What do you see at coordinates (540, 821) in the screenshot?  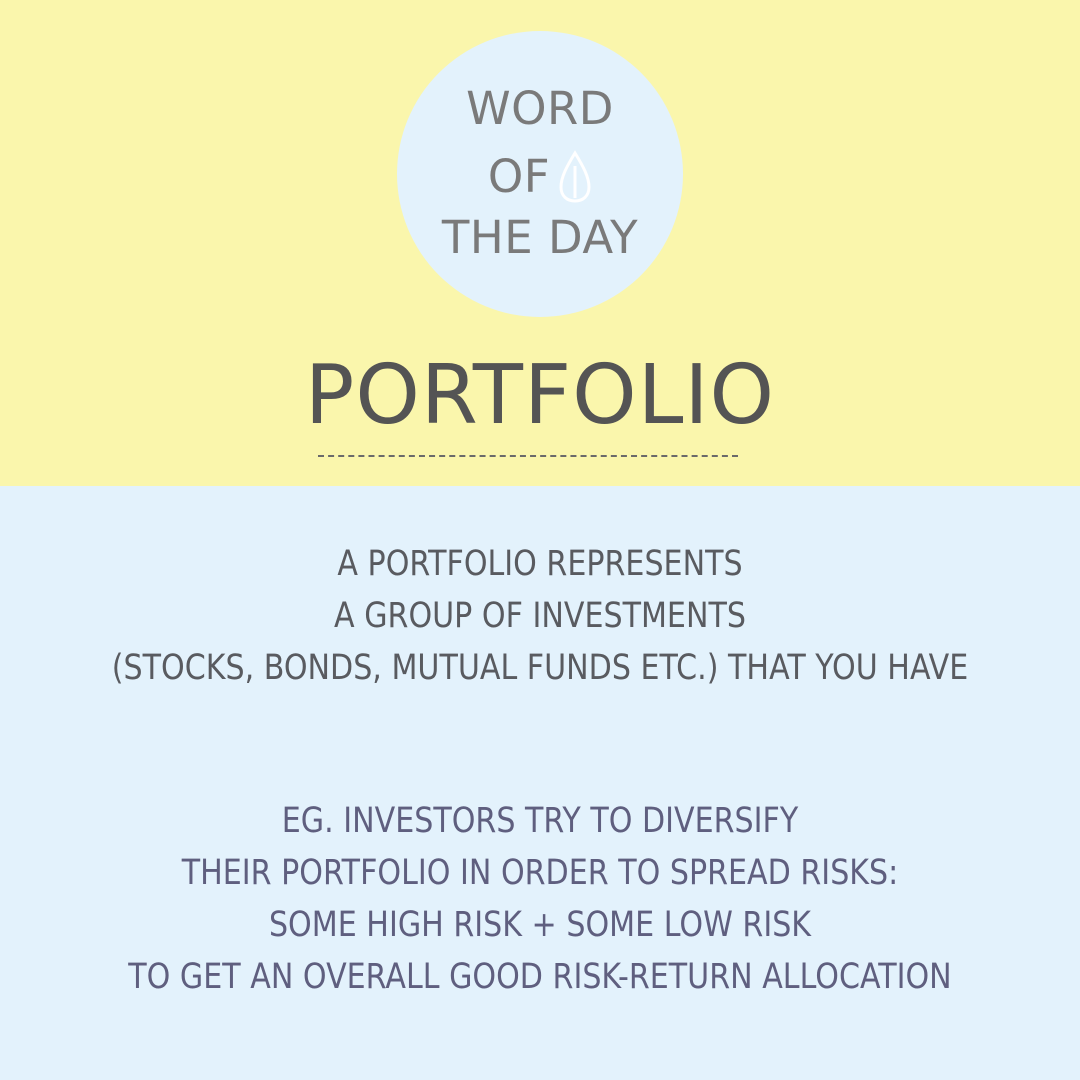 I see `example-line: EG. INVESTORS TRY TO DIVERSIFY` at bounding box center [540, 821].